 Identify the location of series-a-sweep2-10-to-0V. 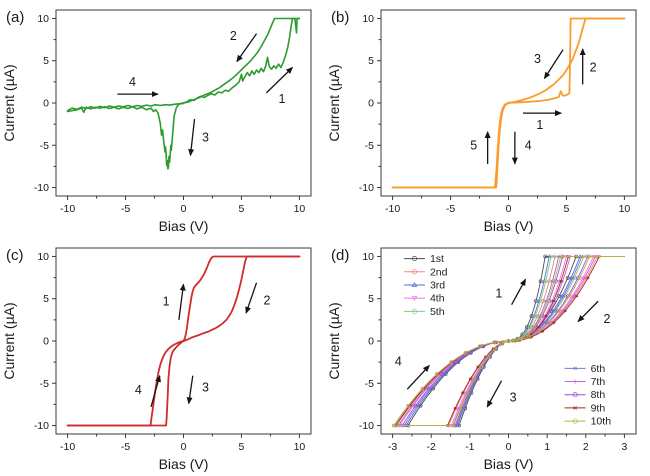
(241, 60).